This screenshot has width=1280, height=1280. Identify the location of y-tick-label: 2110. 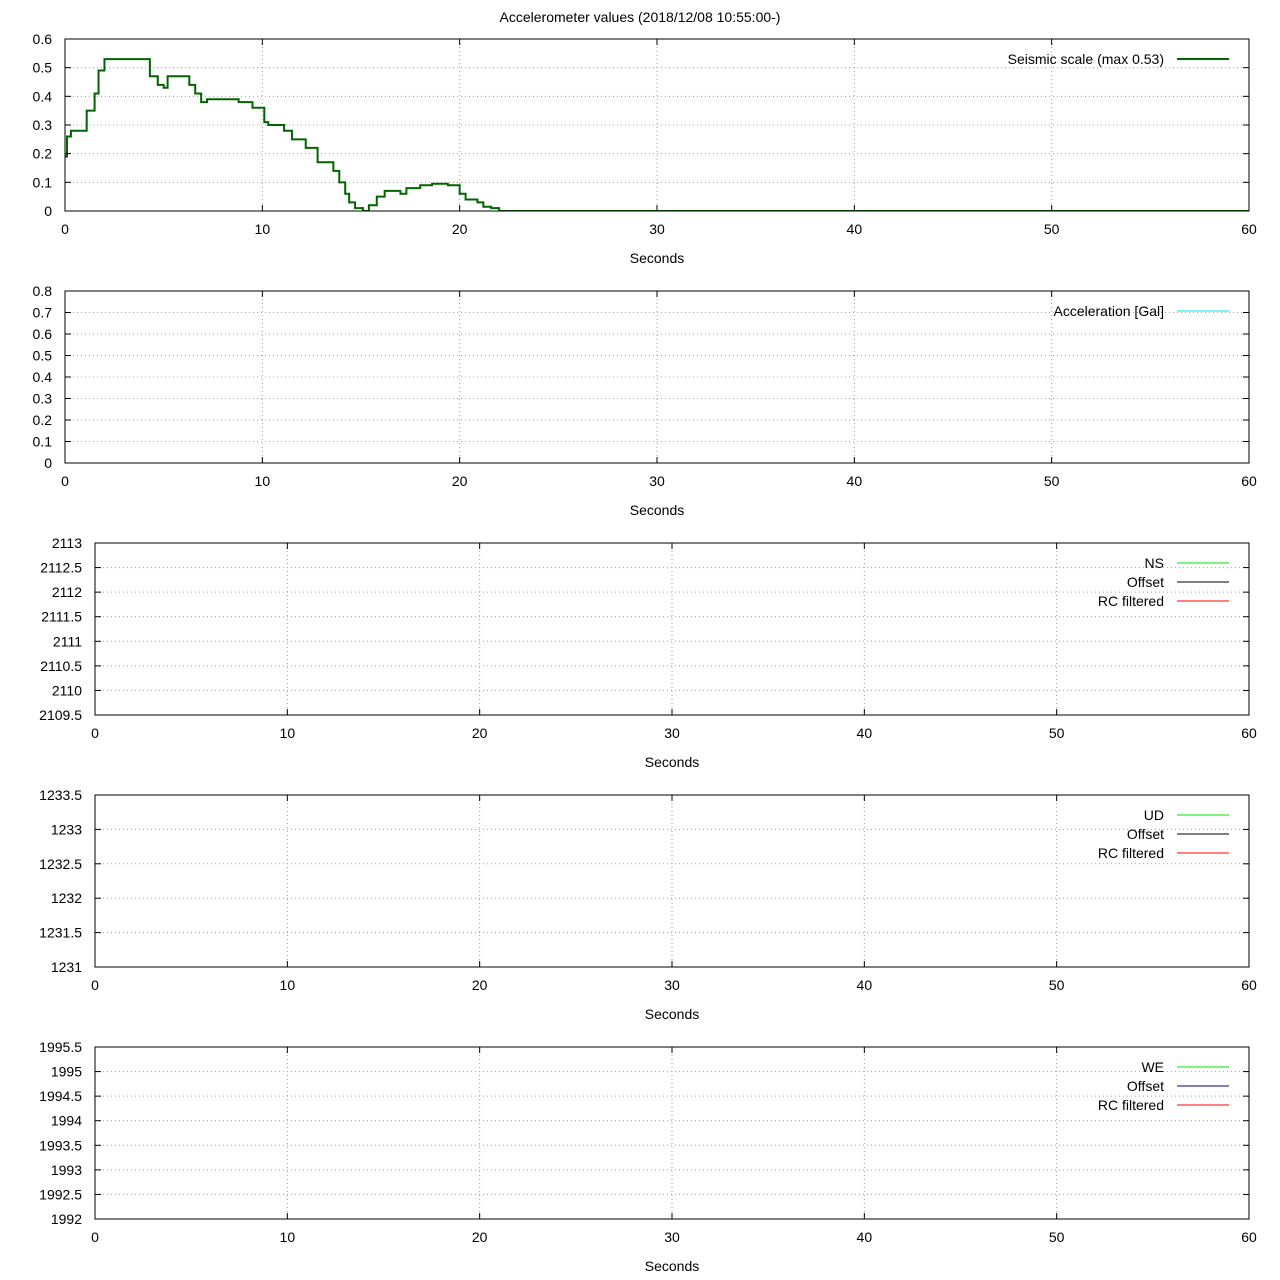
(67, 690).